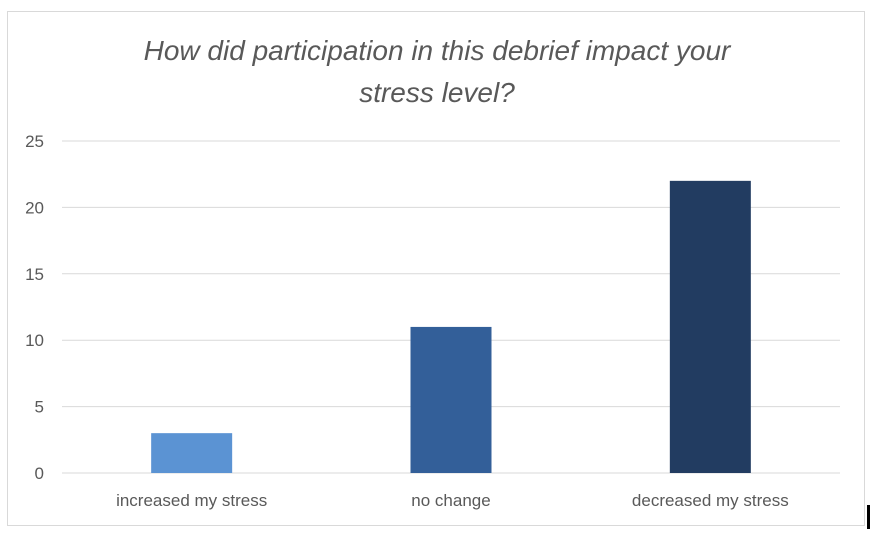  Describe the element at coordinates (192, 453) in the screenshot. I see `bar-increased-my-stress` at that location.